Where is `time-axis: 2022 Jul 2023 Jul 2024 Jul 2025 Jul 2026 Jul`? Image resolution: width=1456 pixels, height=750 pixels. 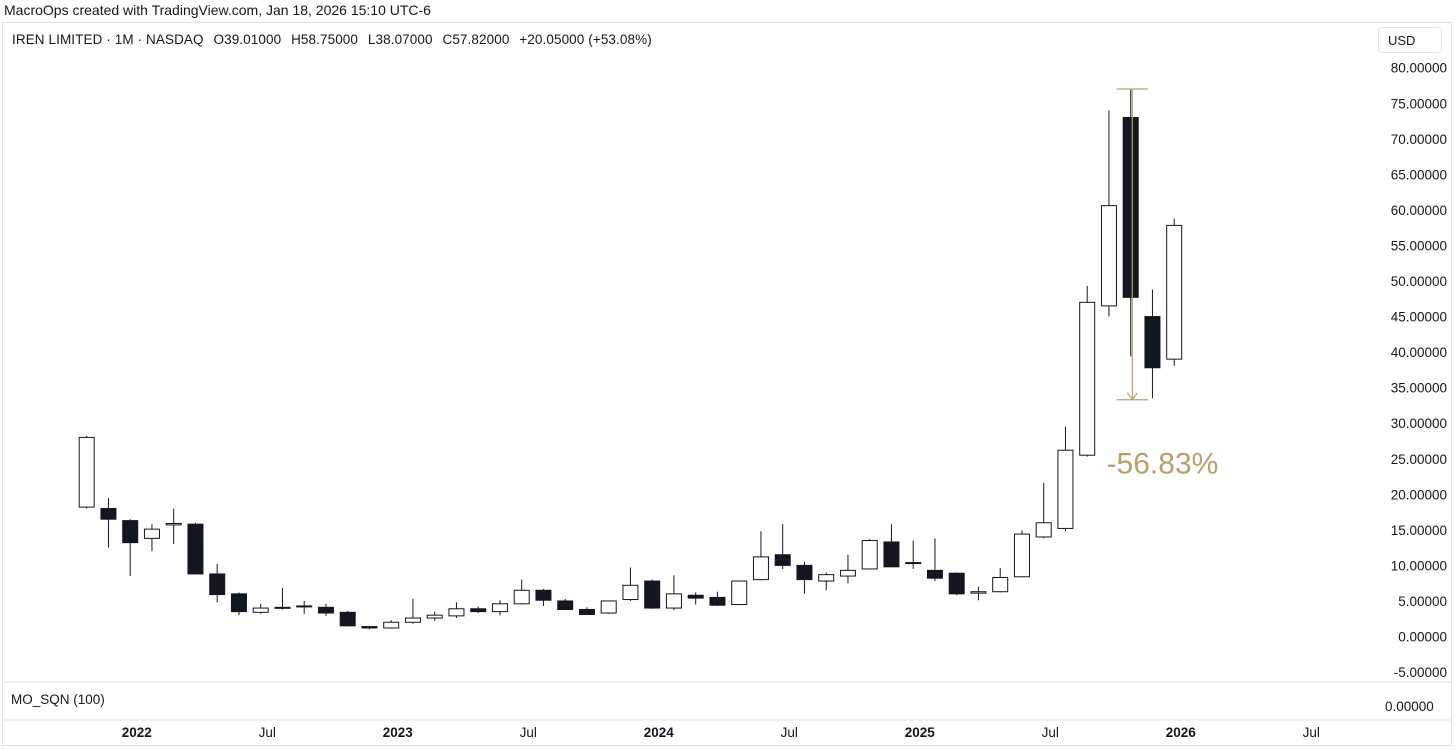
time-axis: 2022 Jul 2023 Jul 2024 Jul 2025 Jul 2026 Jul is located at coordinates (721, 732).